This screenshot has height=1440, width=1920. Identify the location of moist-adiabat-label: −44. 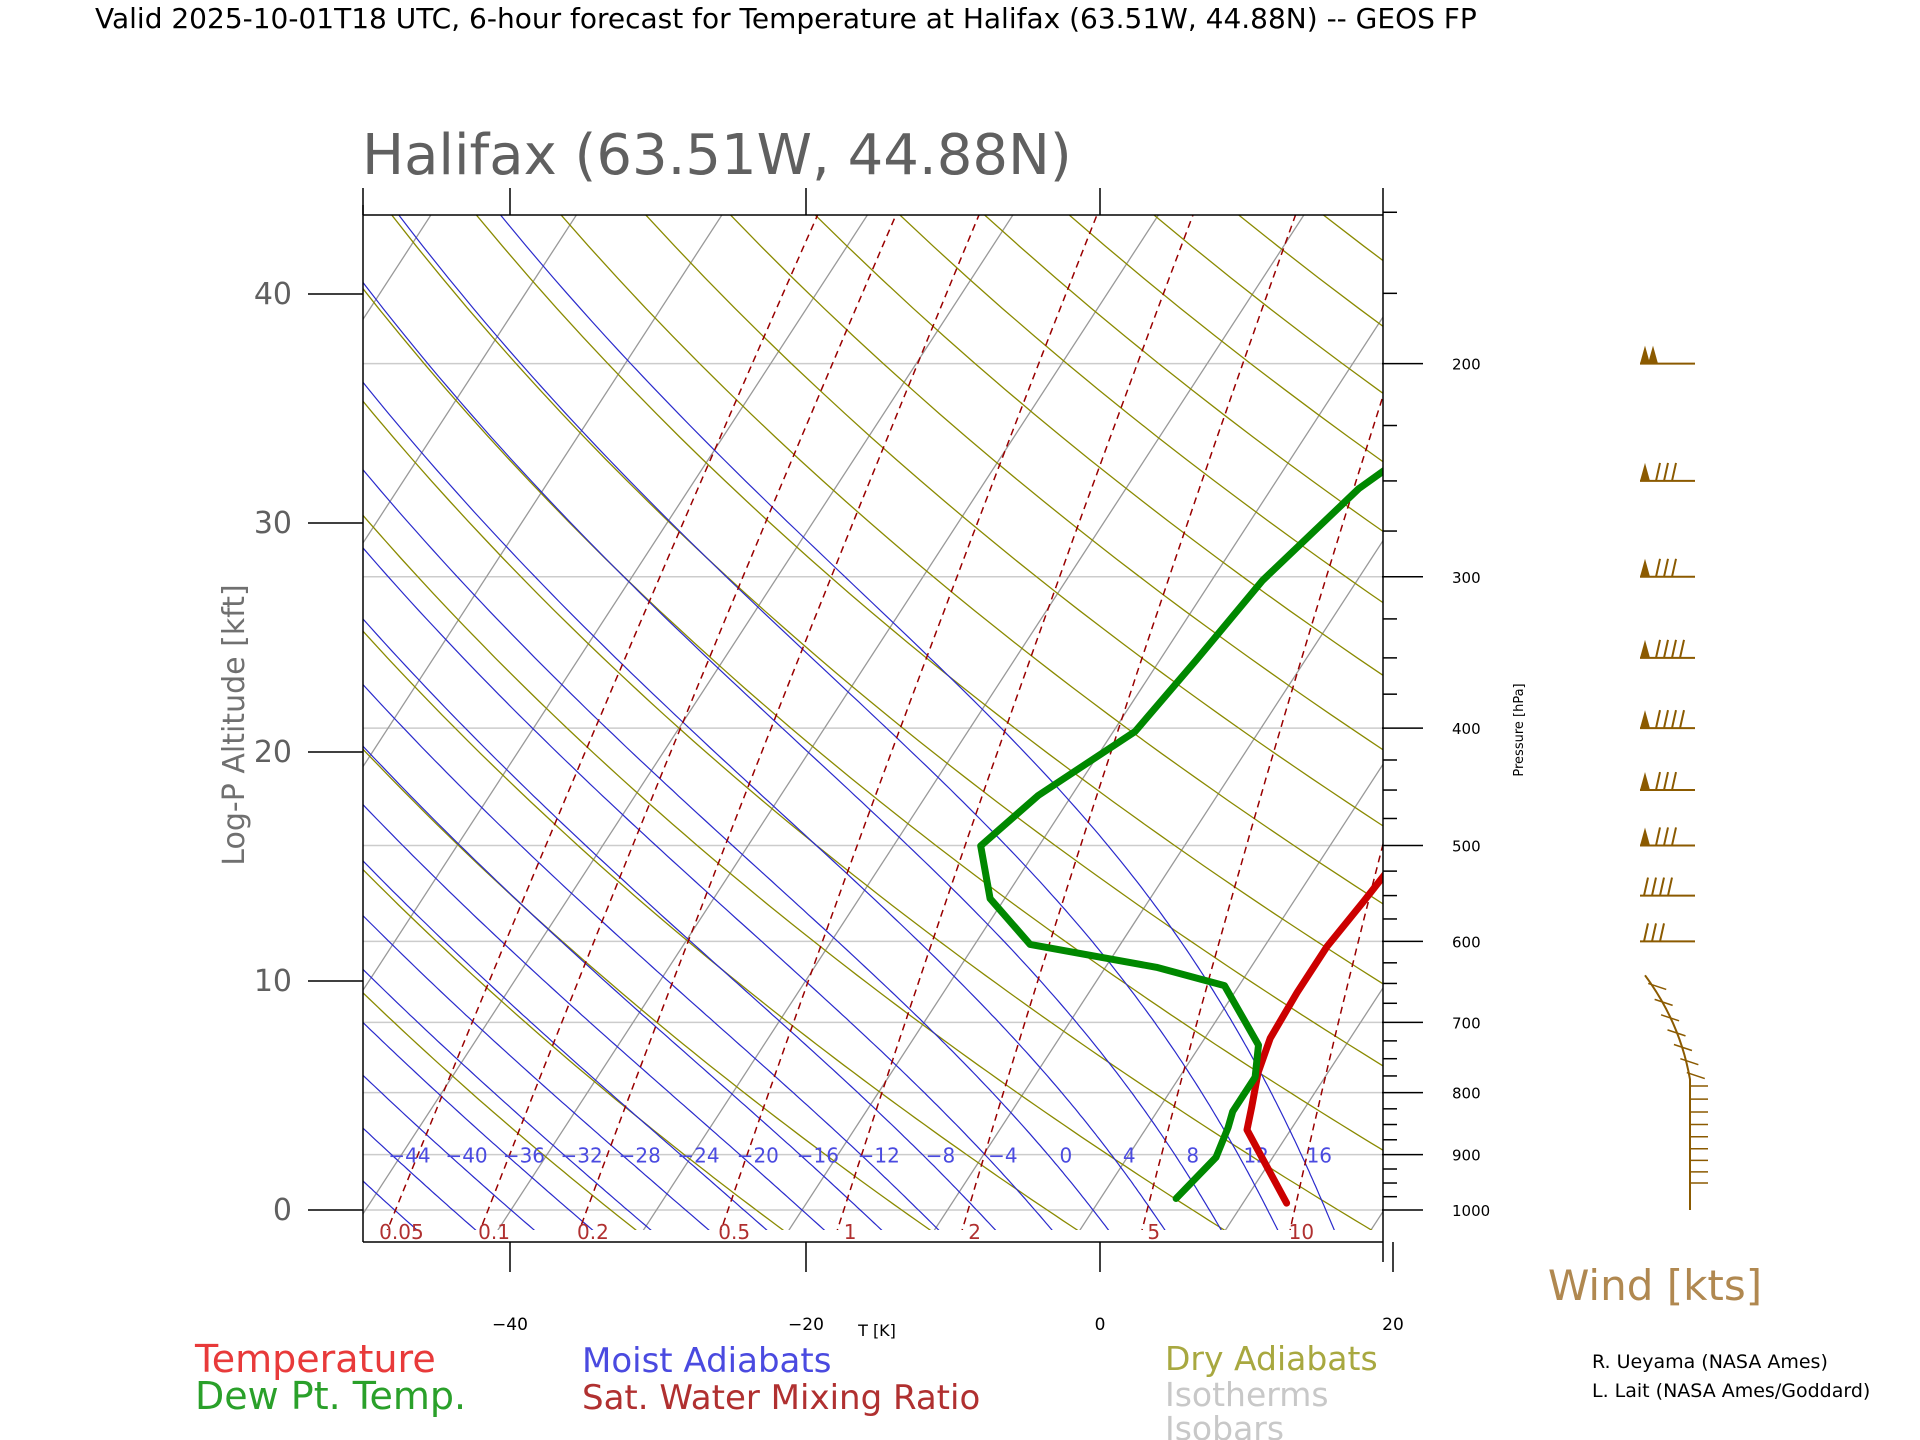
(409, 1156).